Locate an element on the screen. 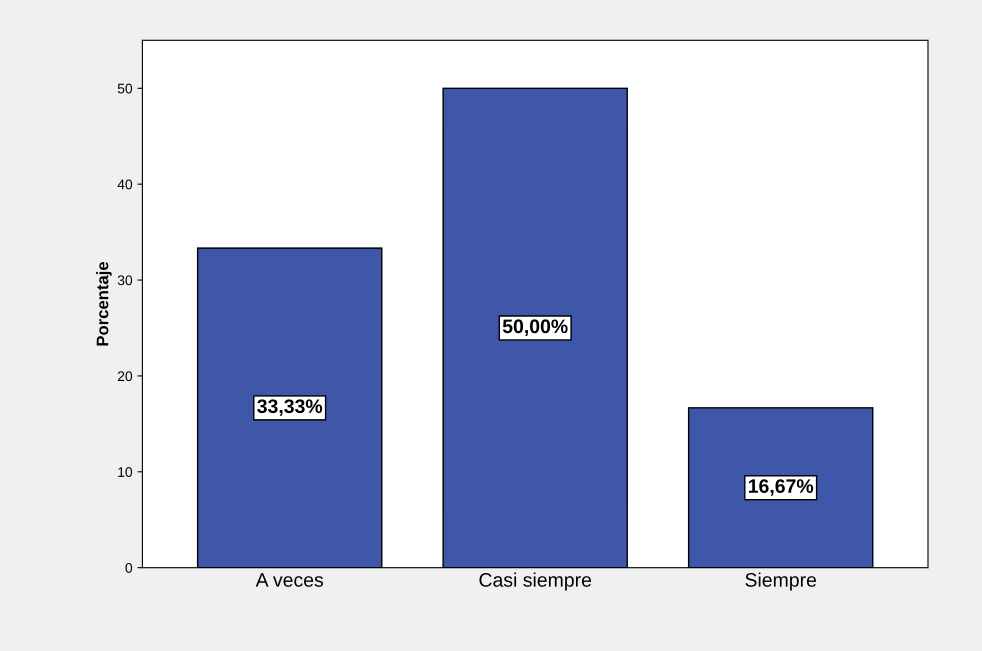  data-label: 16,67% is located at coordinates (781, 487).